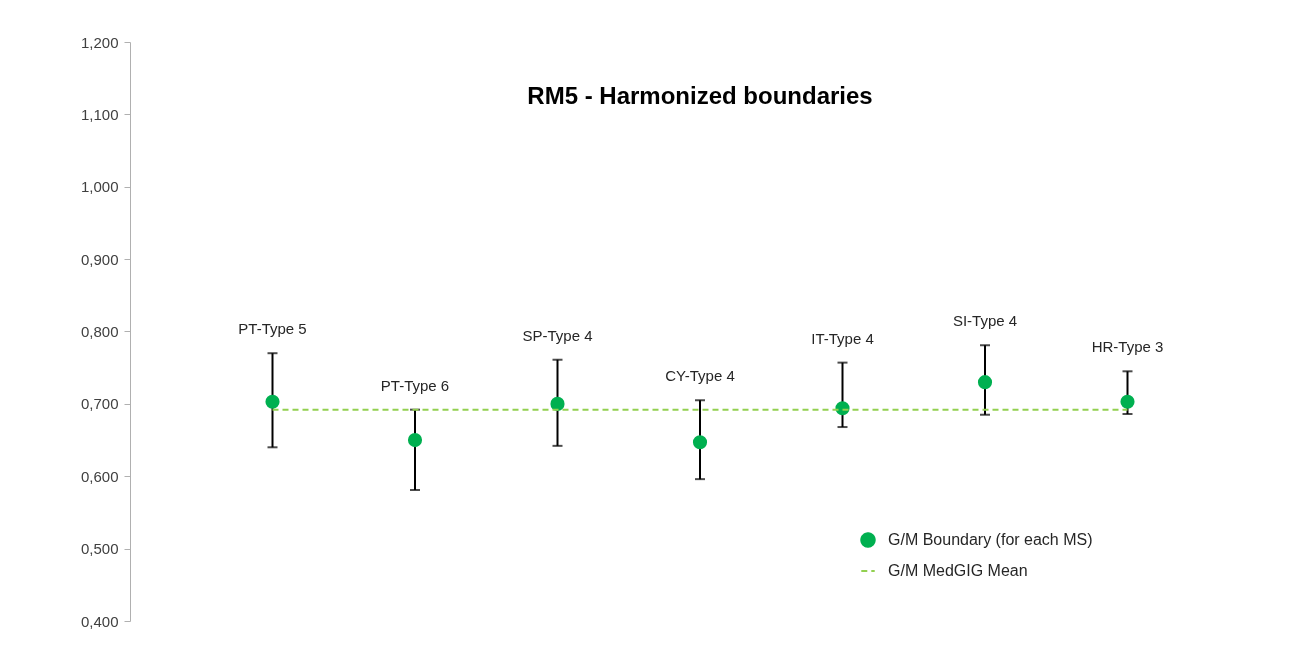 Image resolution: width=1289 pixels, height=650 pixels. What do you see at coordinates (99, 476) in the screenshot?
I see `y-tick-label: 0,600` at bounding box center [99, 476].